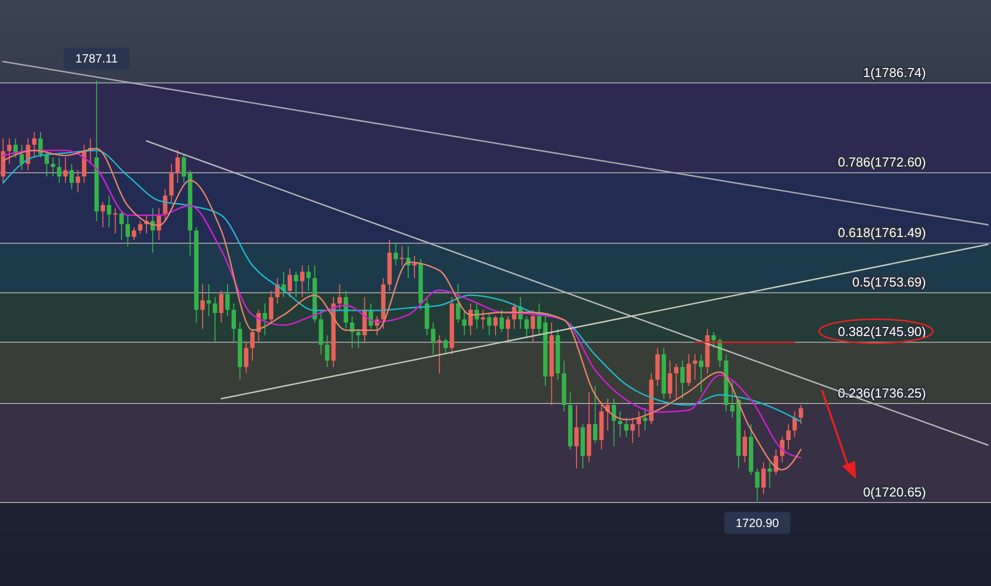 The height and width of the screenshot is (586, 991). What do you see at coordinates (894, 492) in the screenshot?
I see `ref-line-label: 0(1720.65)` at bounding box center [894, 492].